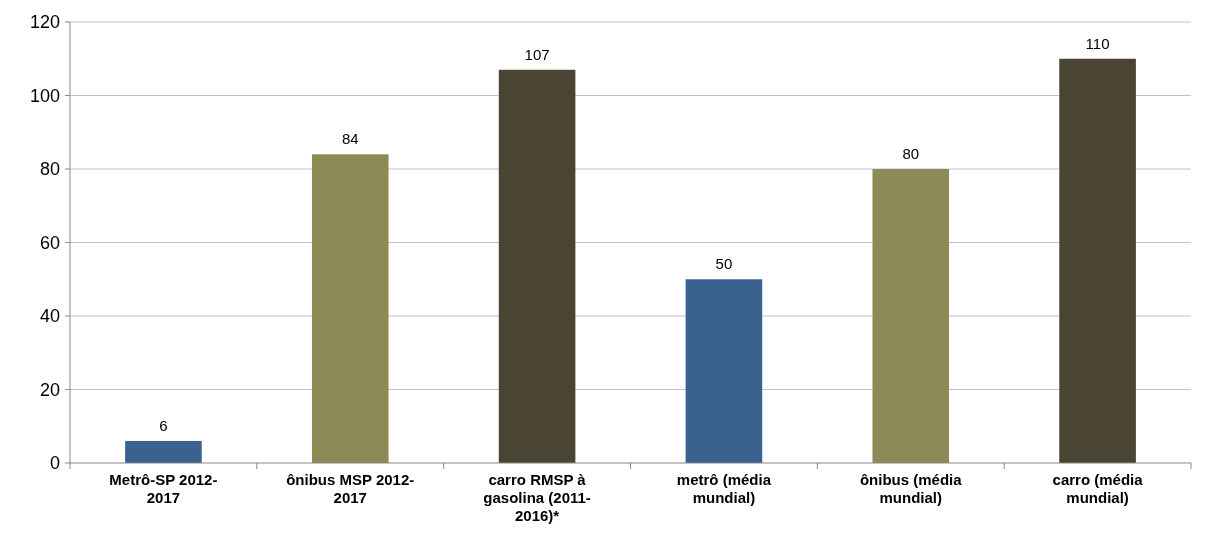 This screenshot has width=1207, height=549. I want to click on y-tick-label: 40, so click(49, 316).